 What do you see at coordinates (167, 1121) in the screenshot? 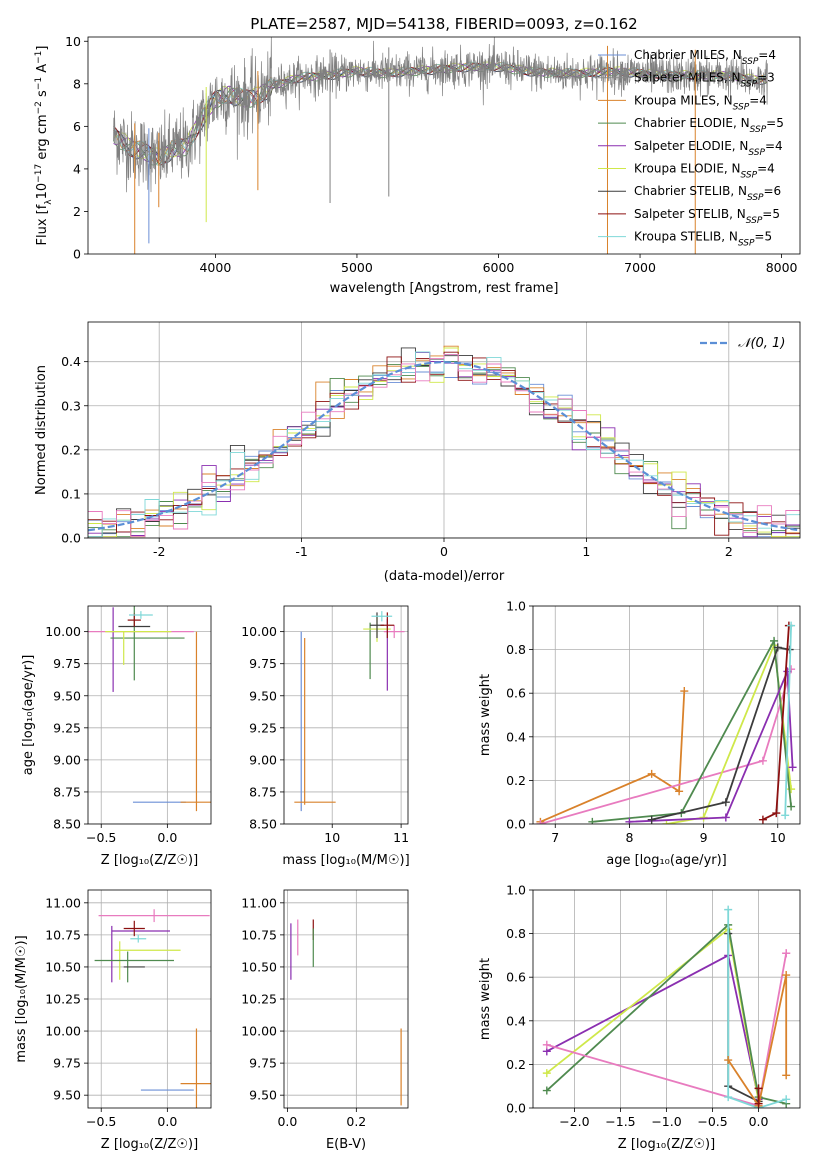
I see `tick-label-x: 0.0` at bounding box center [167, 1121].